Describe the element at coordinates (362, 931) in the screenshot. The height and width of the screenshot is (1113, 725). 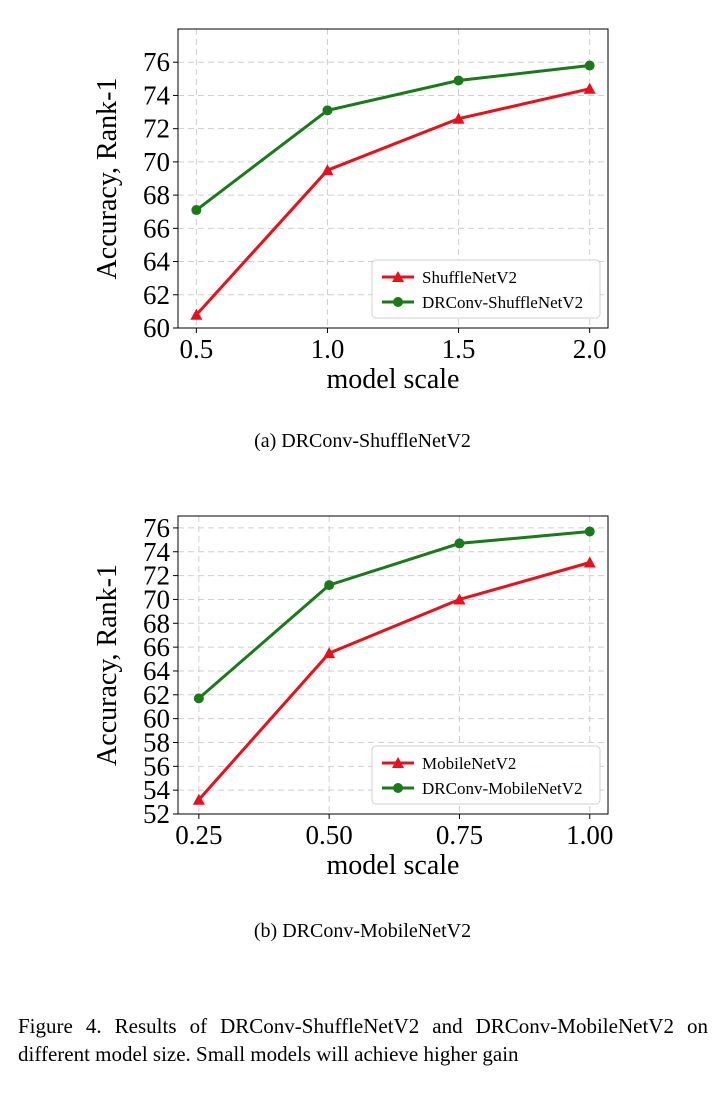
I see `subcaption-b: (b) DRConv-MobileNetV2` at that location.